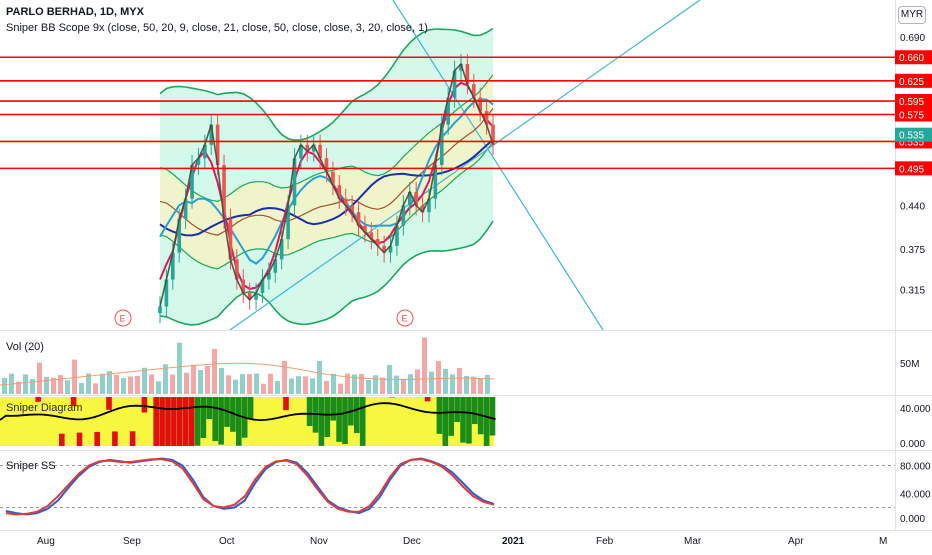 The height and width of the screenshot is (555, 932). What do you see at coordinates (912, 291) in the screenshot?
I see `price-tick-label: 0.315` at bounding box center [912, 291].